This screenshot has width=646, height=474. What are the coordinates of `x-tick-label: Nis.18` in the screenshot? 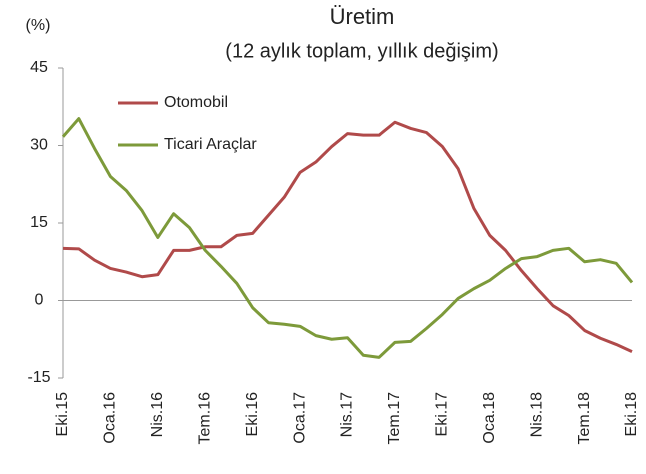 It's located at (536, 414).